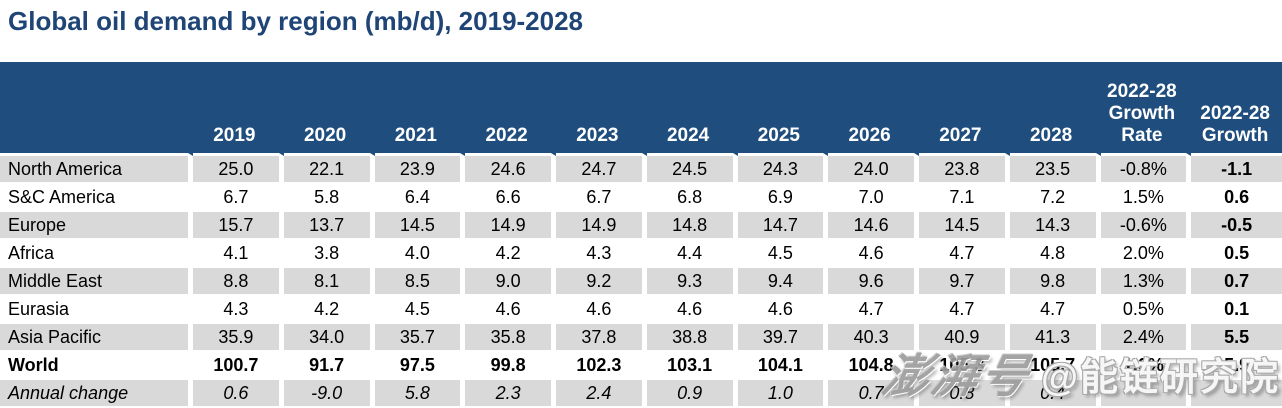 Image resolution: width=1282 pixels, height=408 pixels. Describe the element at coordinates (783, 170) in the screenshot. I see `value-cell: 24.3` at that location.